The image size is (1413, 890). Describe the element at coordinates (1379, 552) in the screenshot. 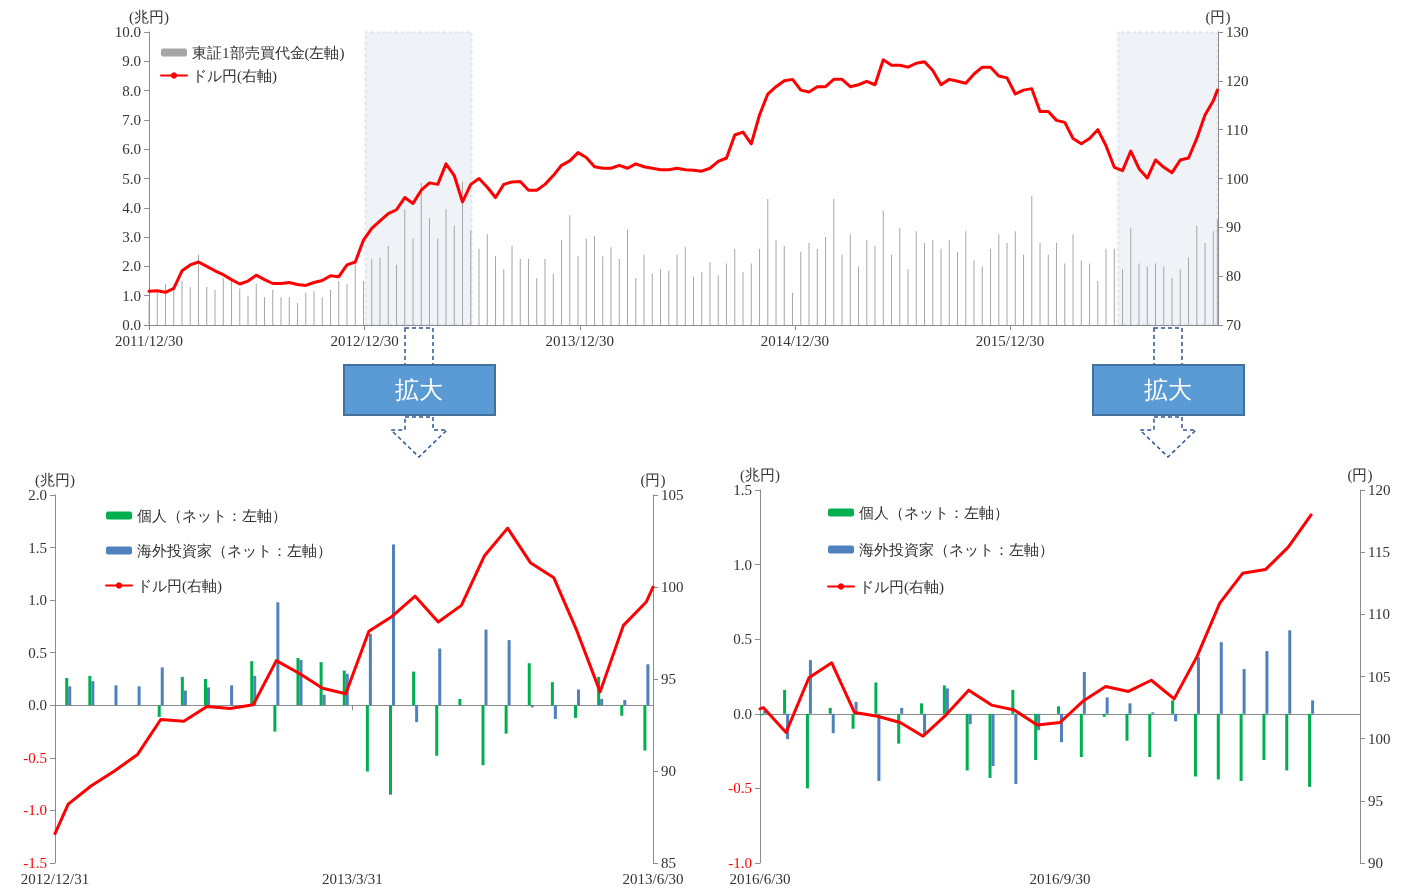

I see `y2-tick-label: 115` at that location.